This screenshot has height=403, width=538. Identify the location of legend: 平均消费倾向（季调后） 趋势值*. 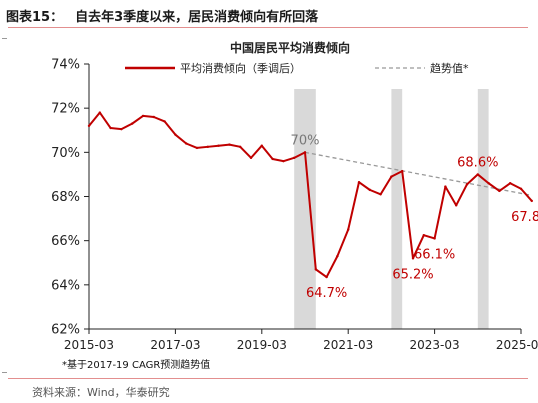
(297, 68).